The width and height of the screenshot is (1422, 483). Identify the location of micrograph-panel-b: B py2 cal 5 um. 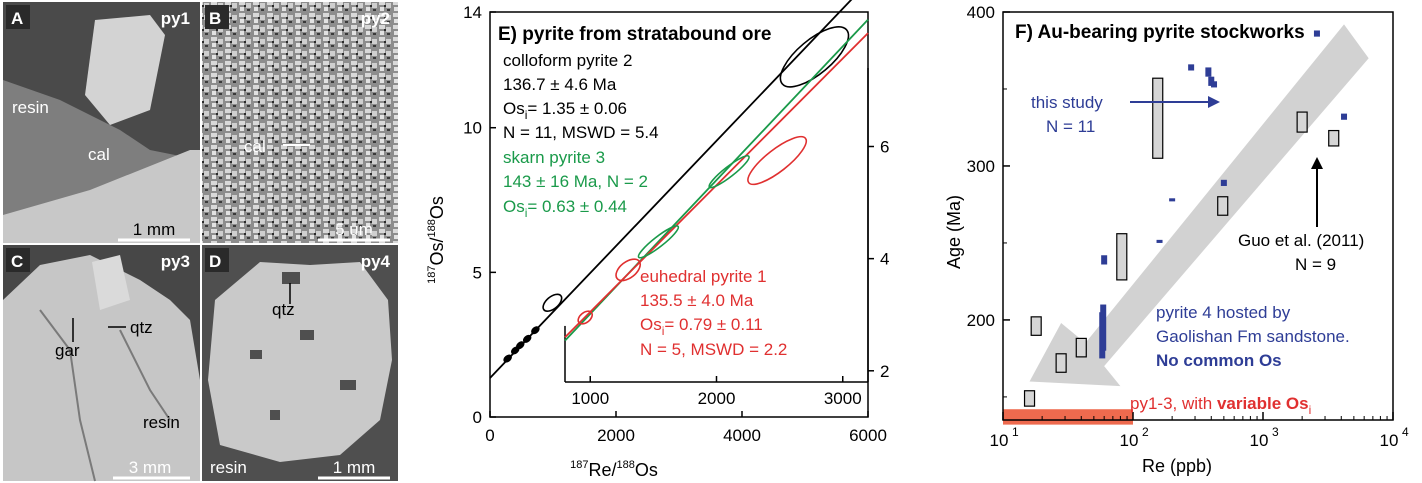
(300, 122).